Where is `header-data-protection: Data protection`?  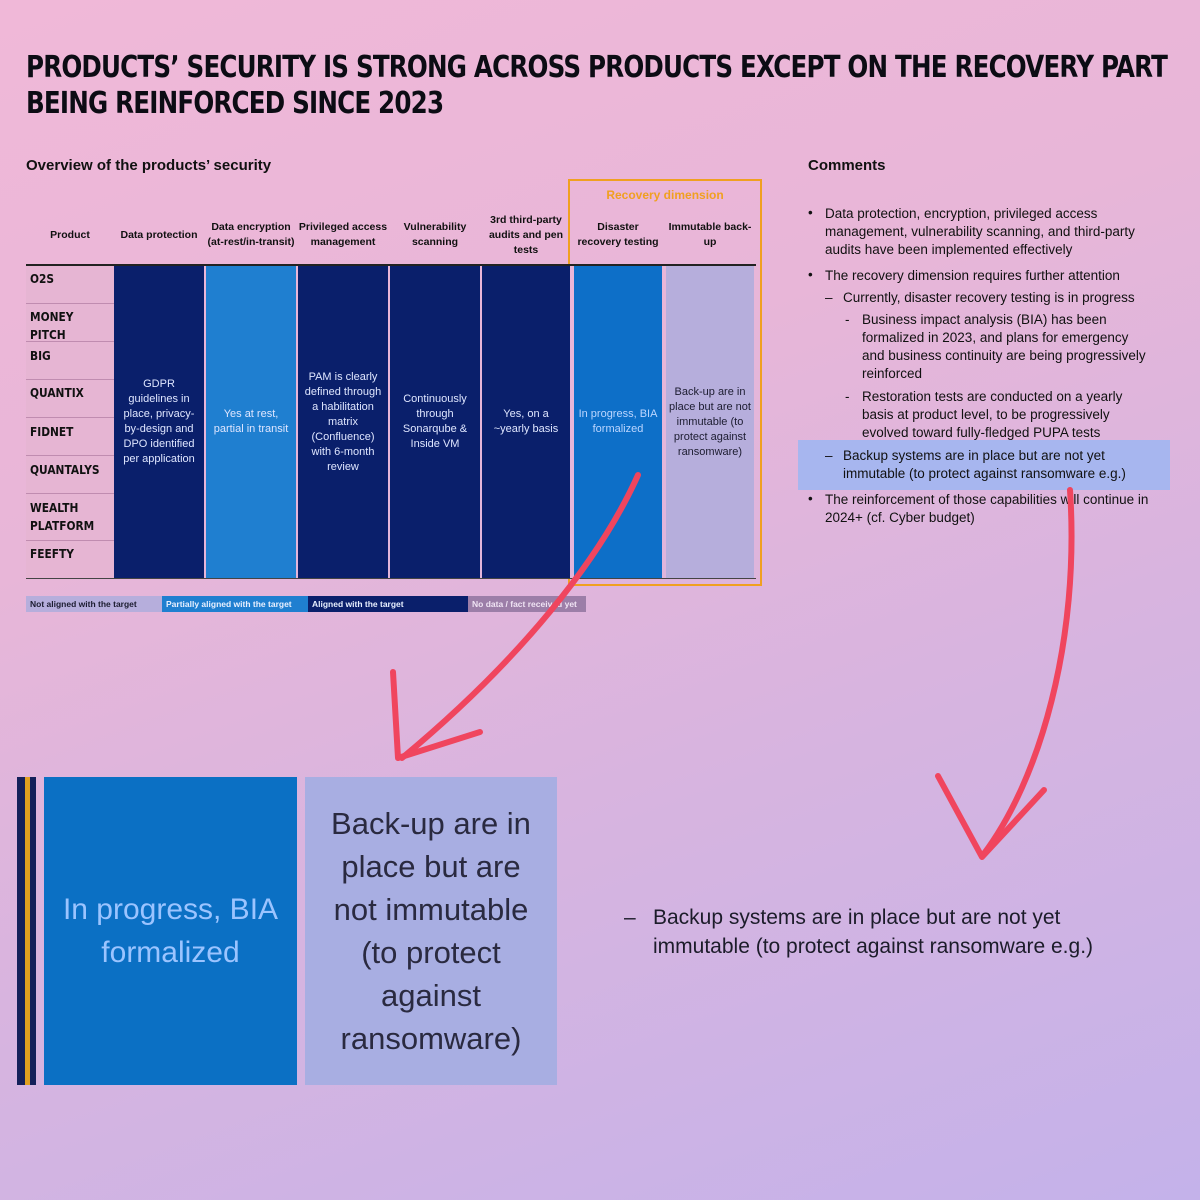
header-data-protection: Data protection is located at coordinates (159, 234).